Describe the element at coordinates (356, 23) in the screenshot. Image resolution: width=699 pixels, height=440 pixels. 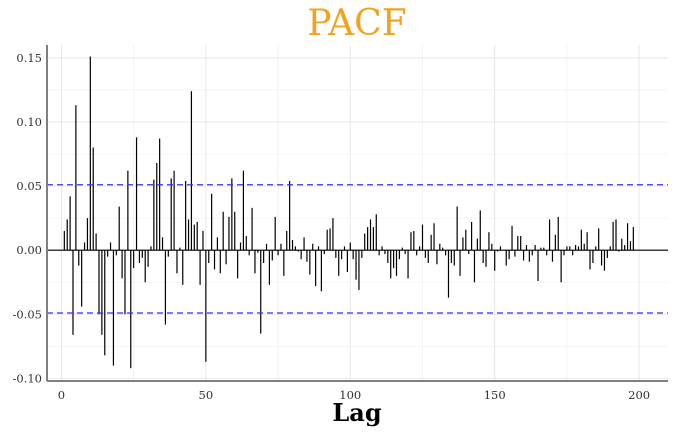
I see `chart-title: PACF` at that location.